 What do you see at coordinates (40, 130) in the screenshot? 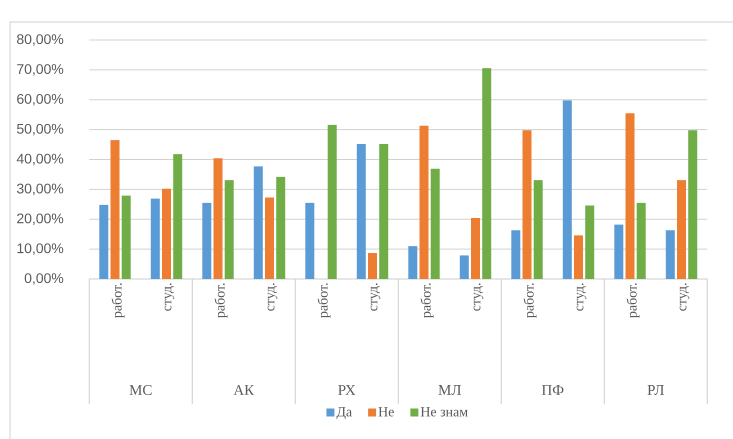
I see `y-tick-label: 50,00%` at bounding box center [40, 130].